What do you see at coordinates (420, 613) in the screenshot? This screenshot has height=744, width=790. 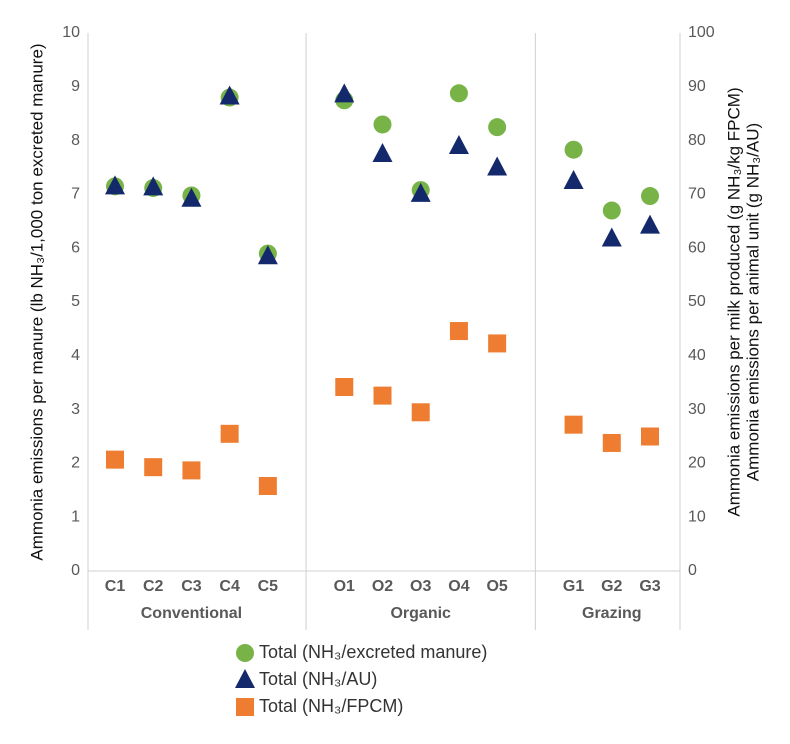 I see `group-label: Organic` at bounding box center [420, 613].